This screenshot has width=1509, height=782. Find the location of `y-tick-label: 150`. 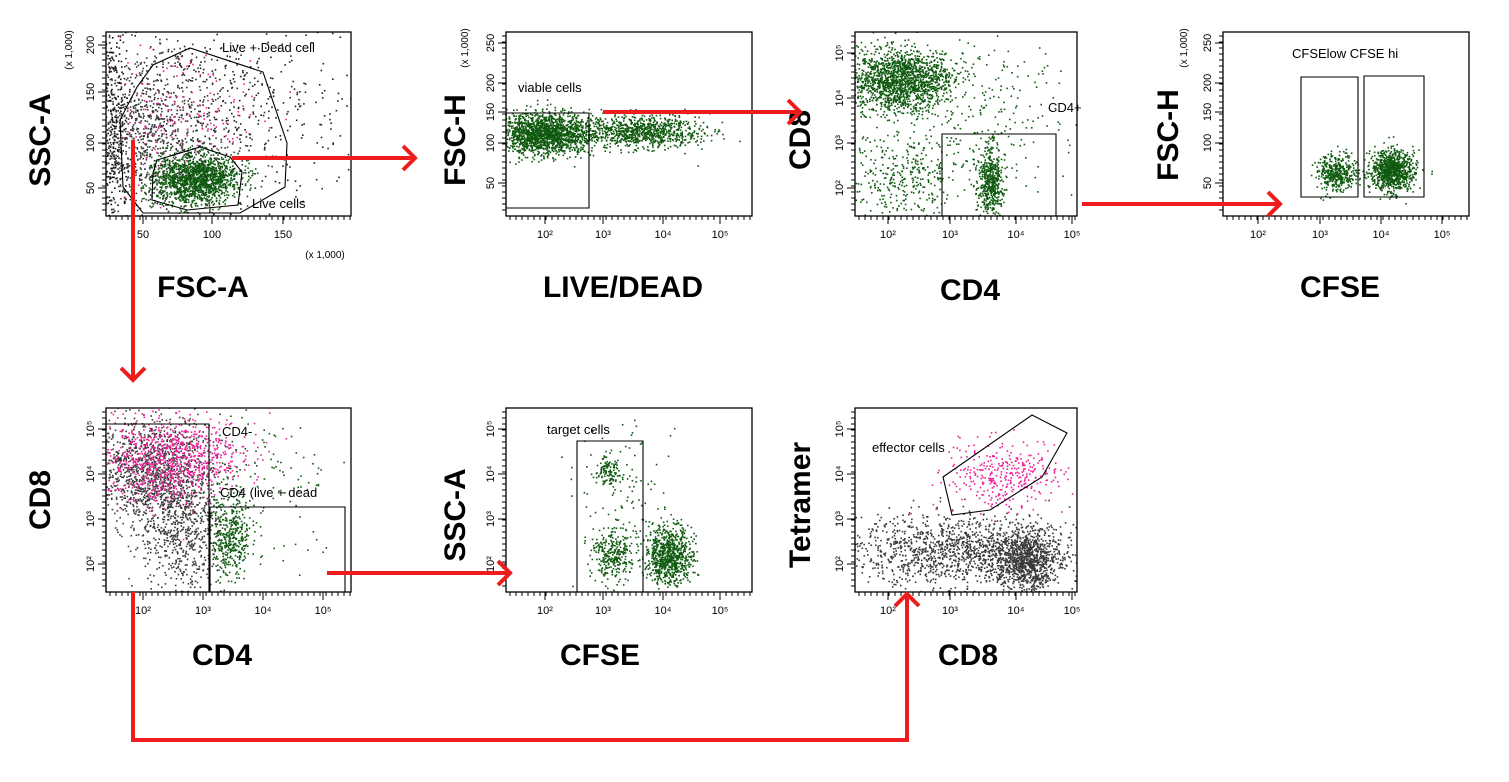

y-tick-label: 150 is located at coordinates (91, 92).